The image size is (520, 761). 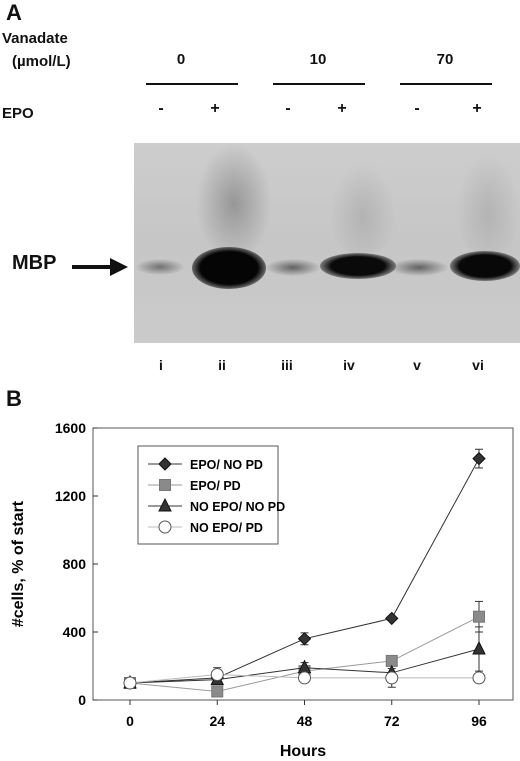 I want to click on chart-legend: EPO/ NO PD EPO/ PD NO EPO/ NO PD NO EPO/ PD, so click(x=211, y=495).